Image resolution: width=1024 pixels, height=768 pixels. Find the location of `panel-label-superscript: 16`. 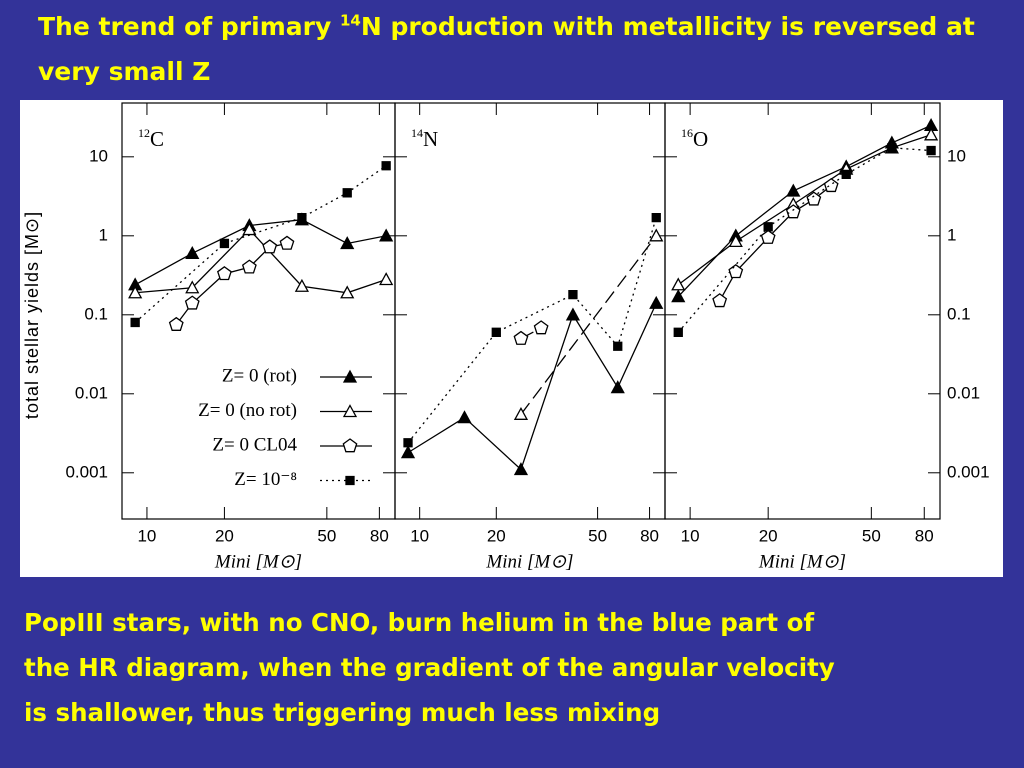

panel-label-superscript: 16 is located at coordinates (687, 133).